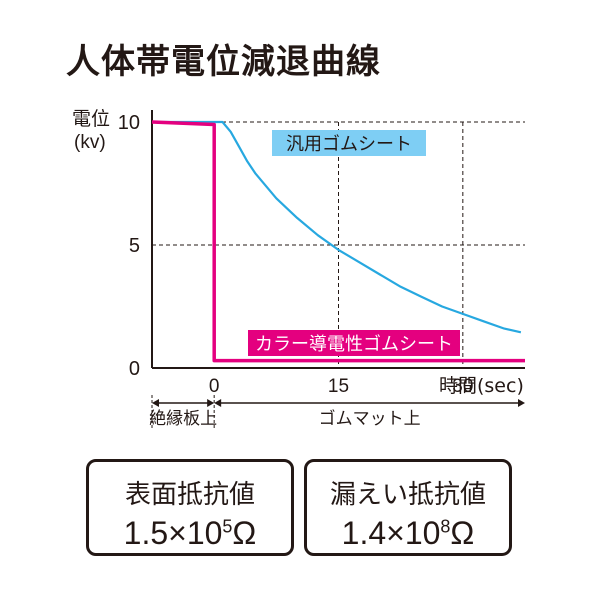 Image resolution: width=600 pixels, height=600 pixels. Describe the element at coordinates (90, 142) in the screenshot. I see `y-axis-unit: (kv)` at that location.